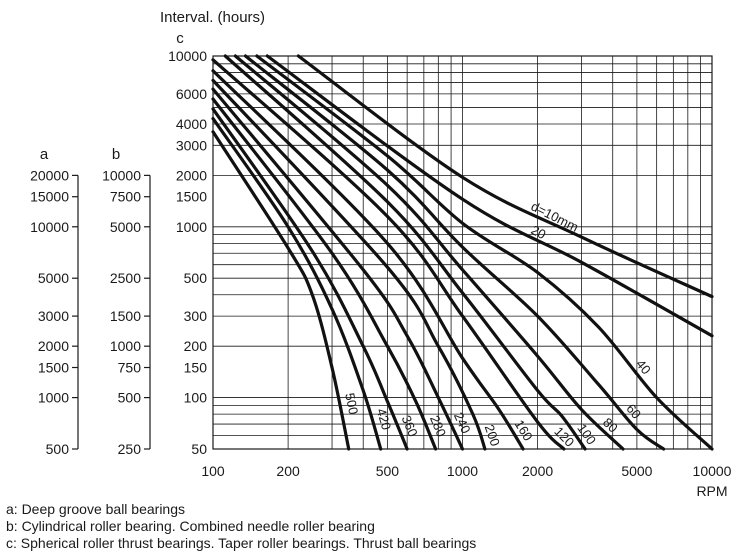  Describe the element at coordinates (191, 175) in the screenshot. I see `axis-c-tick-label: 2000` at that location.